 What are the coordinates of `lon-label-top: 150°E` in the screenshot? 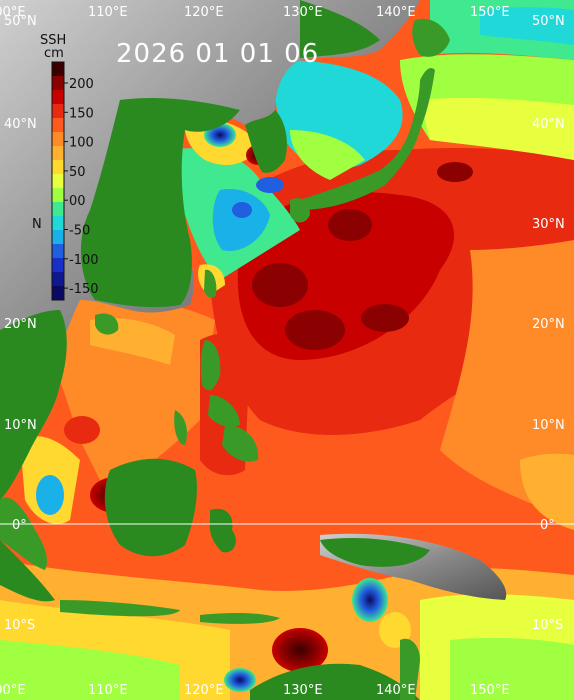 It's located at (490, 12).